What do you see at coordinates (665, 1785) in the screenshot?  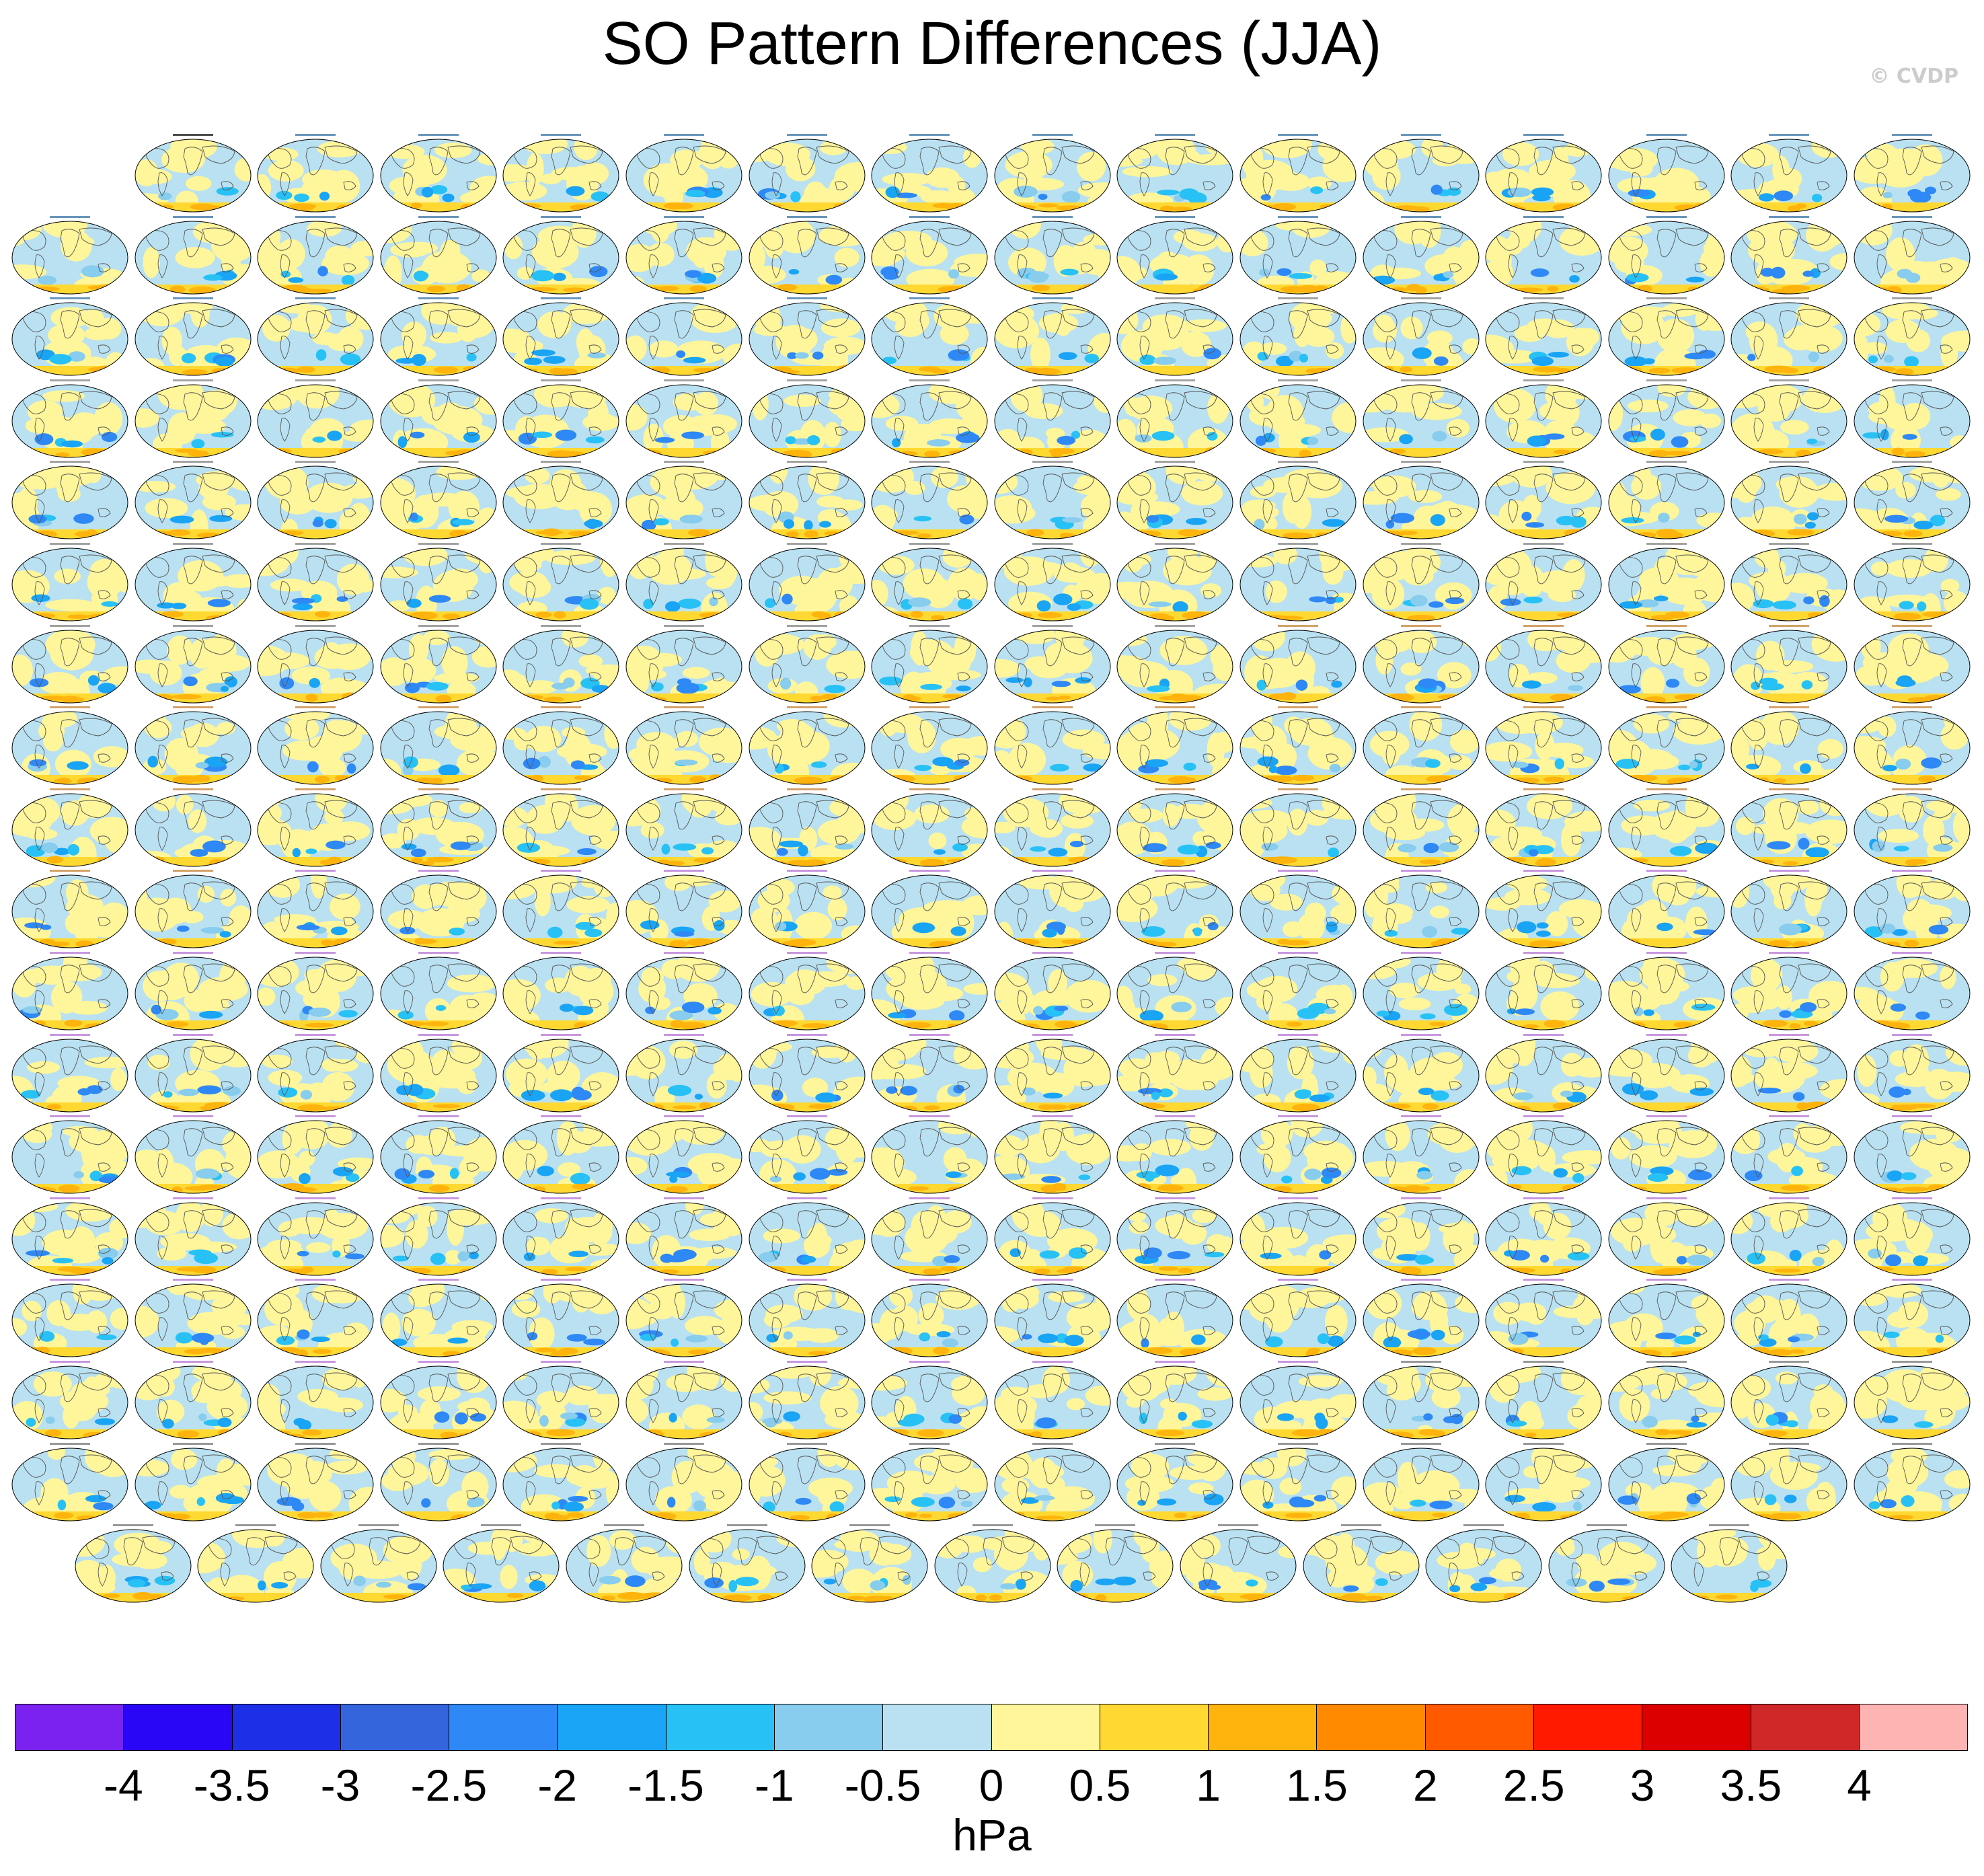 I see `colorbar-tick-label: -1.5` at bounding box center [665, 1785].